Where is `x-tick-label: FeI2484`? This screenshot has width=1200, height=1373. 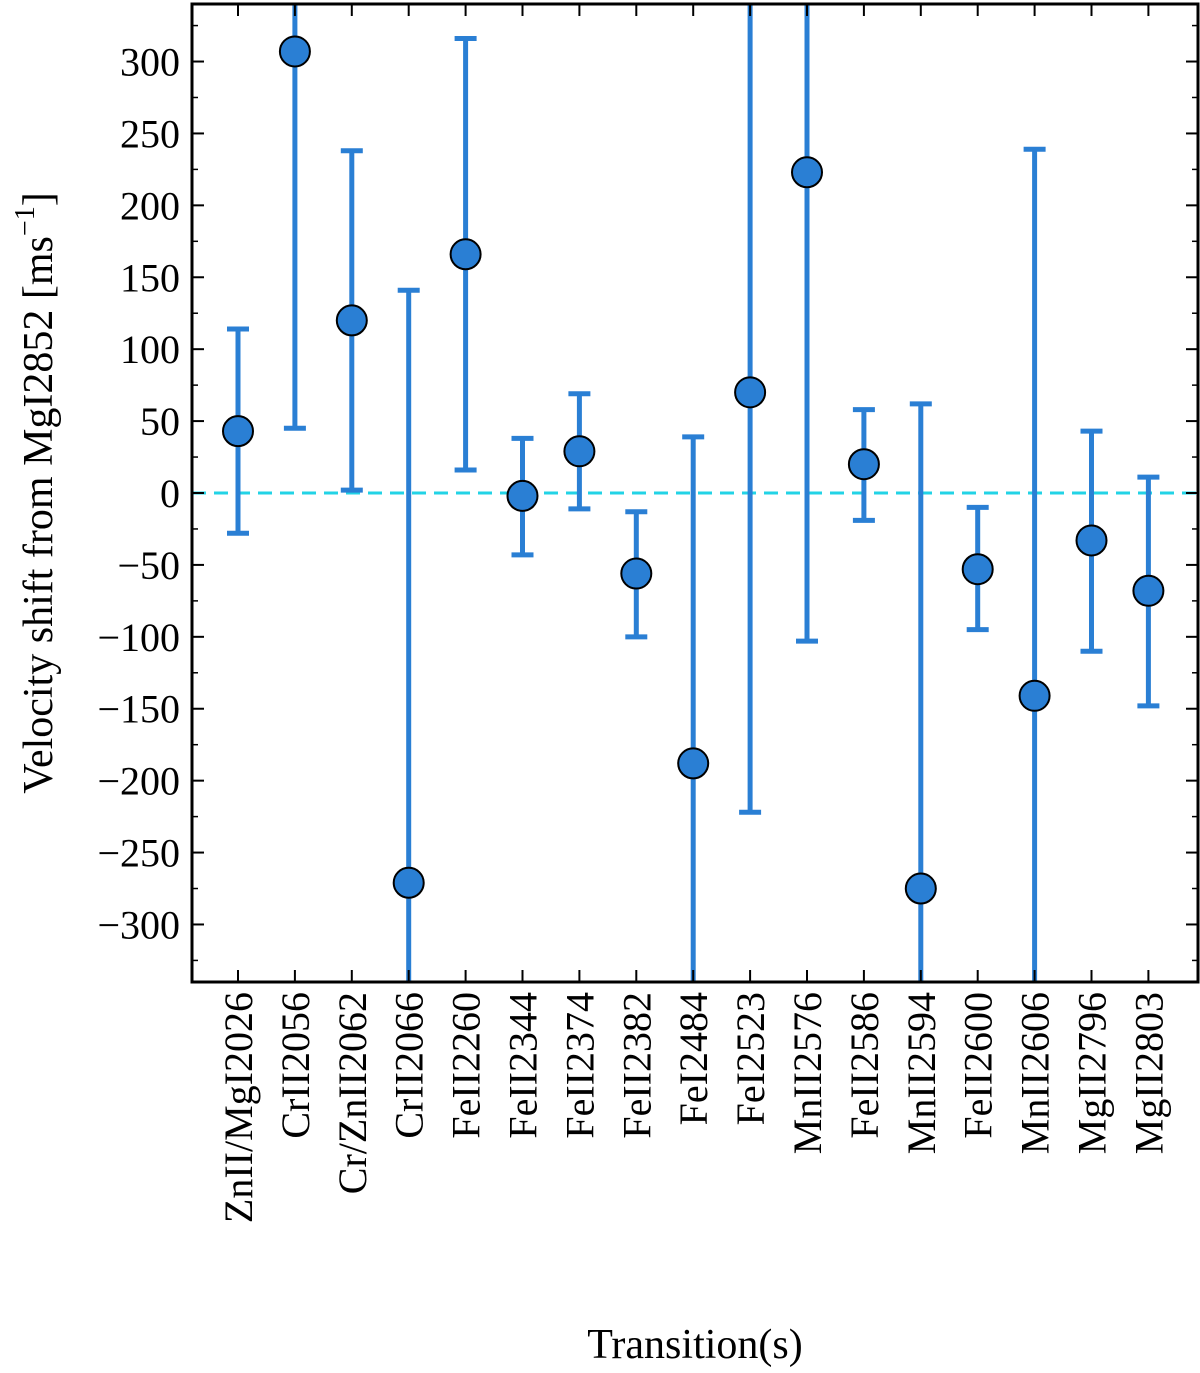 x-tick-label: FeI2484 is located at coordinates (693, 1058).